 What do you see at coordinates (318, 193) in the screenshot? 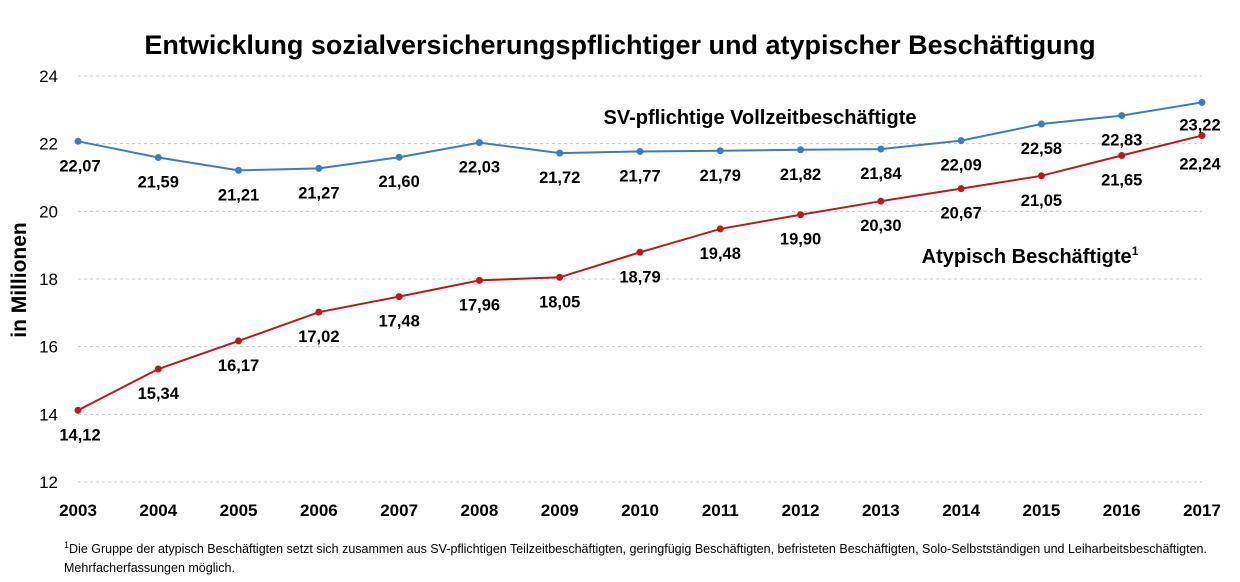
I see `data-label: 21,27` at bounding box center [318, 193].